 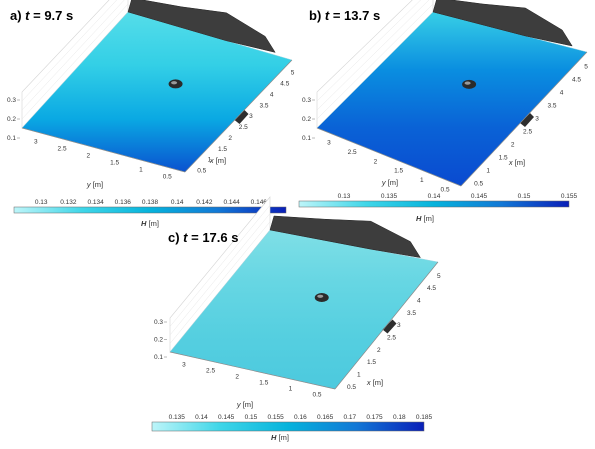 I want to click on colorbar-tick-label: 0.165, so click(x=325, y=417).